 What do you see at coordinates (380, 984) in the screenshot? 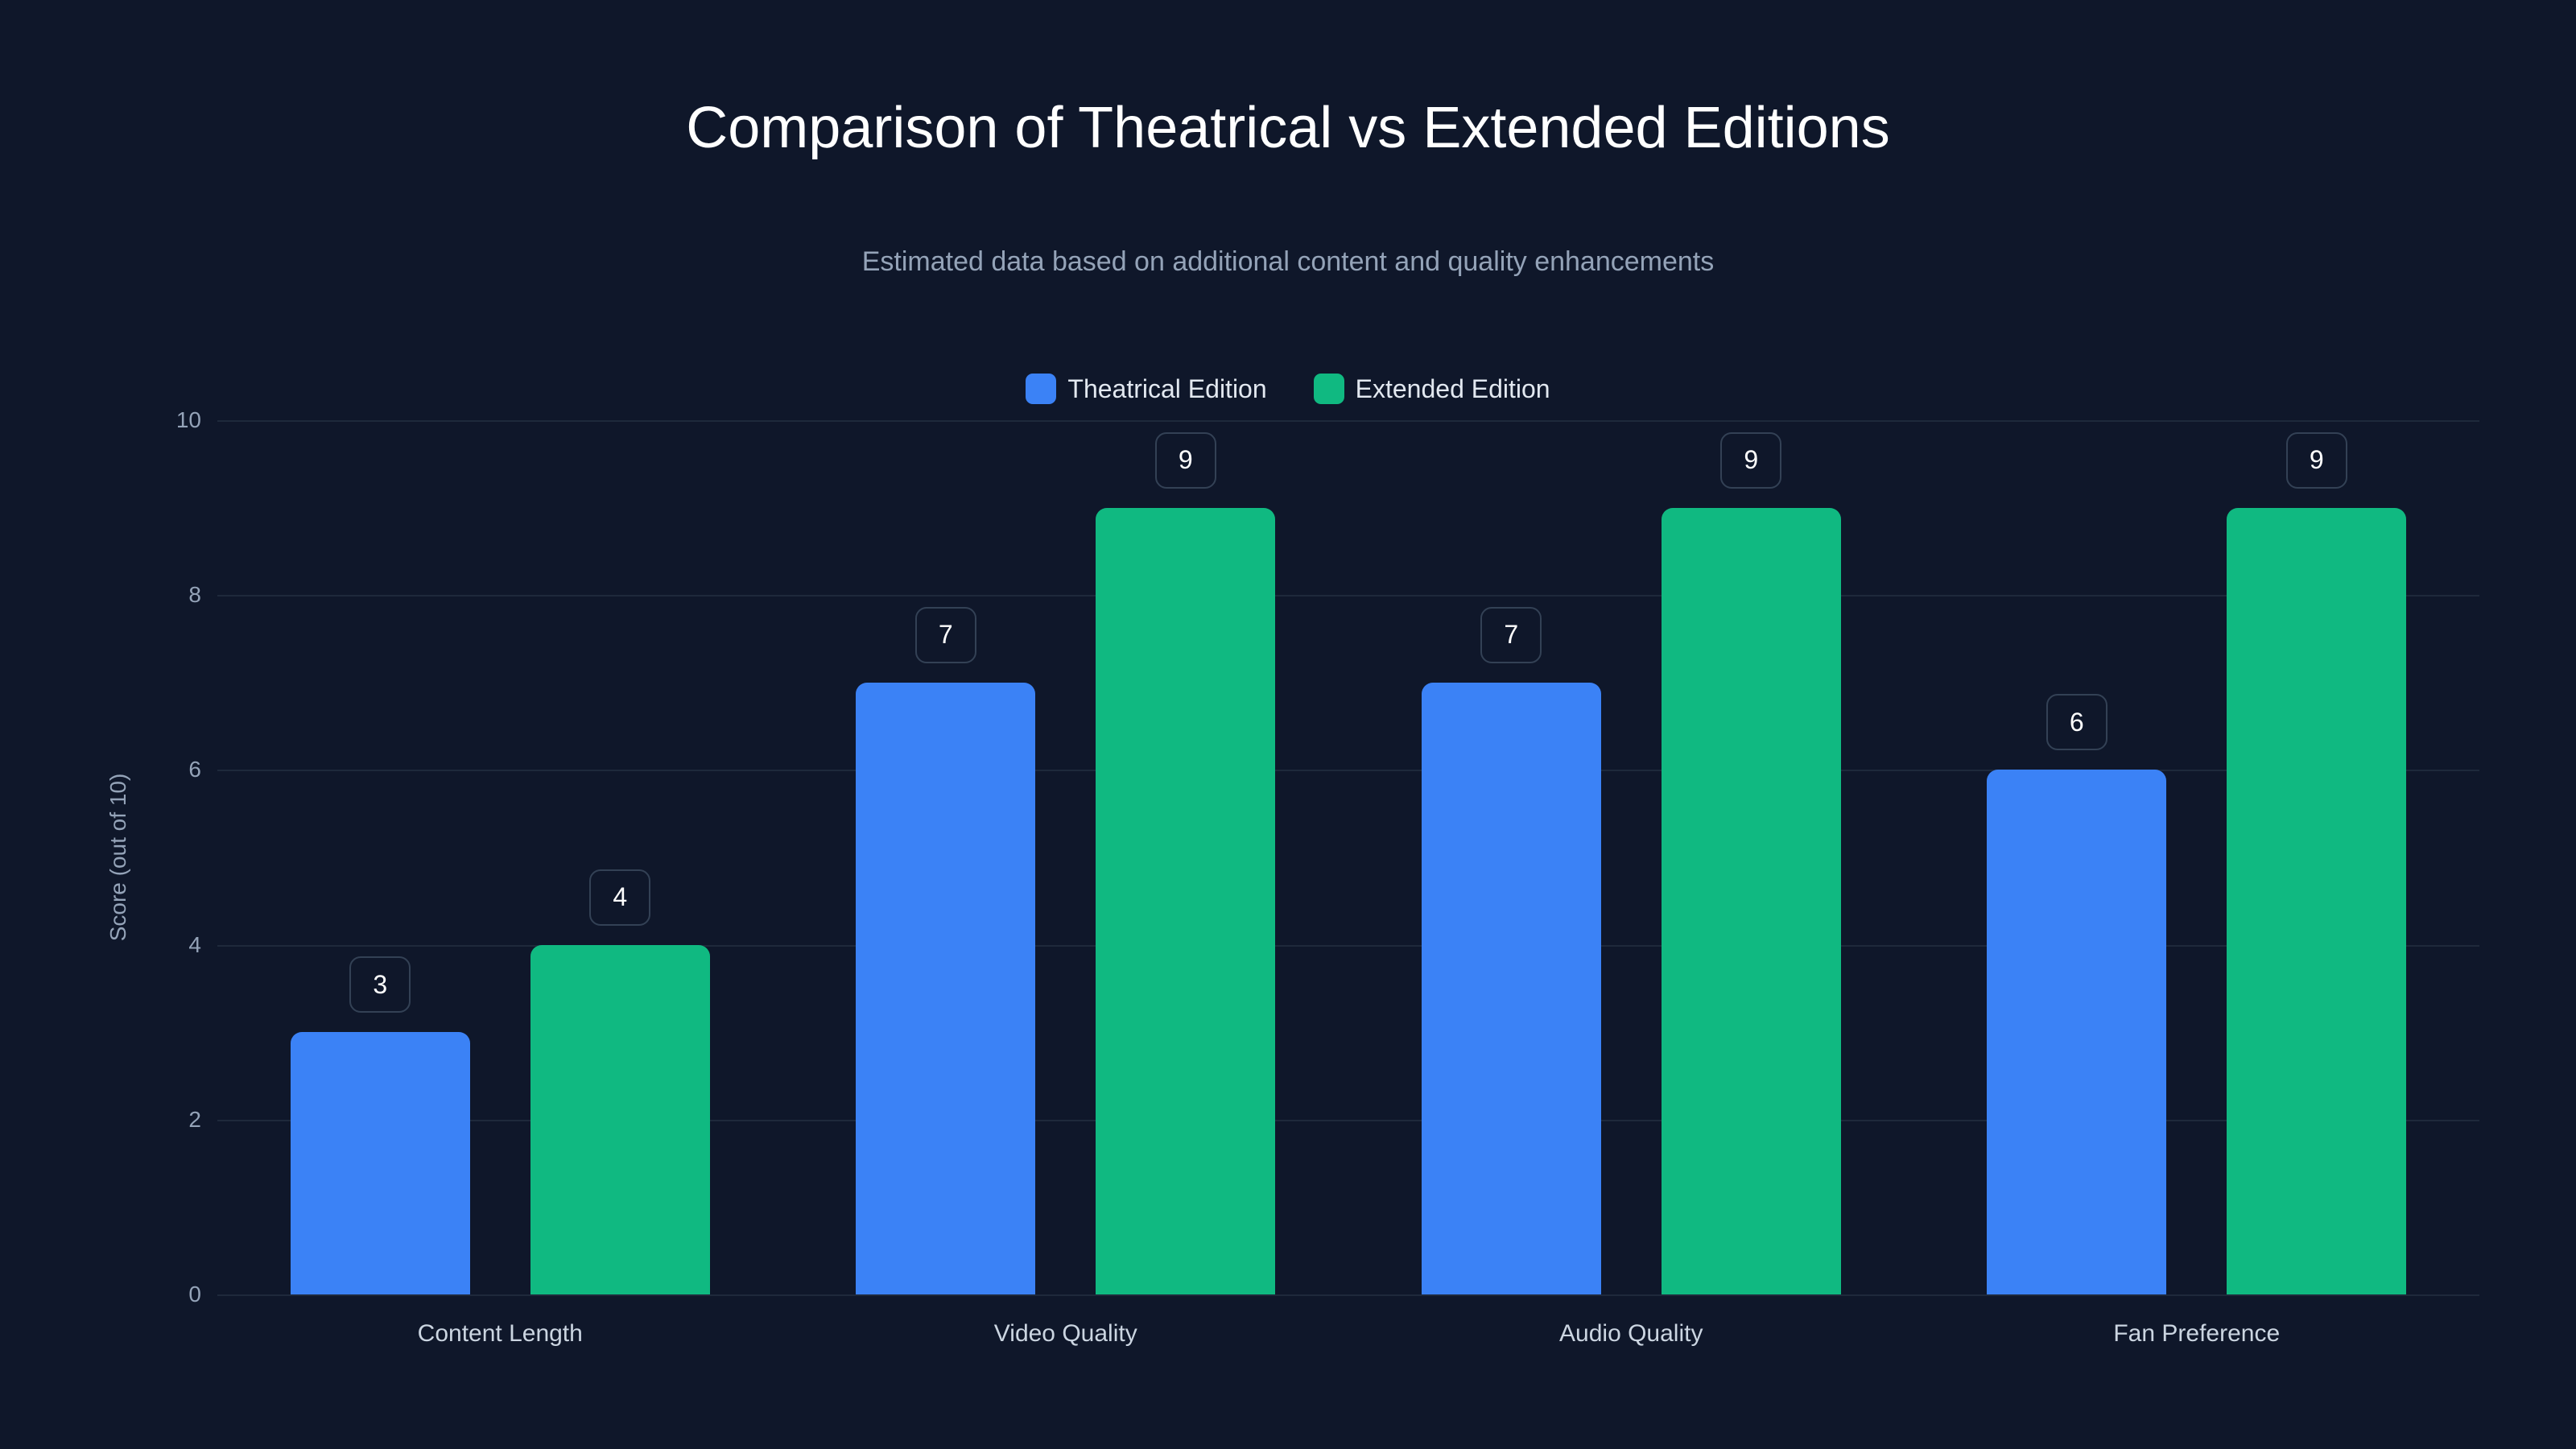
I see `value-label: 3` at bounding box center [380, 984].